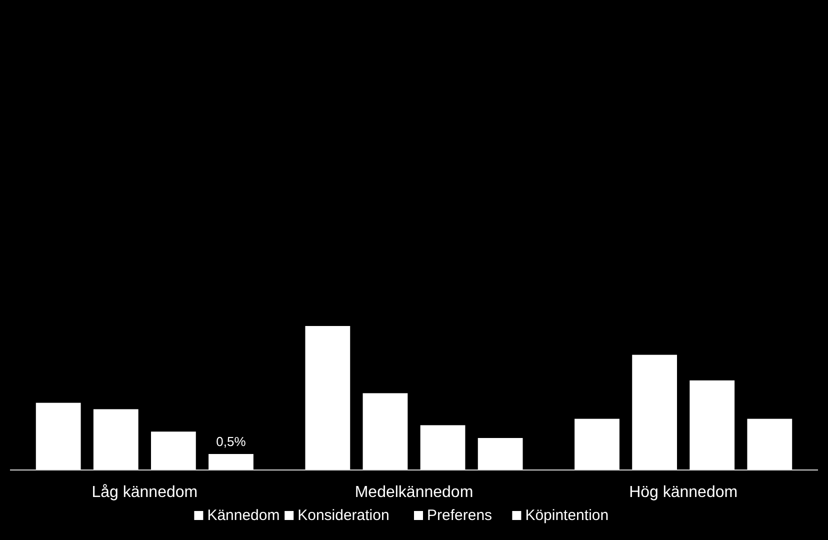  Describe the element at coordinates (683, 492) in the screenshot. I see `x-tick-label: Hög kännedom` at that location.